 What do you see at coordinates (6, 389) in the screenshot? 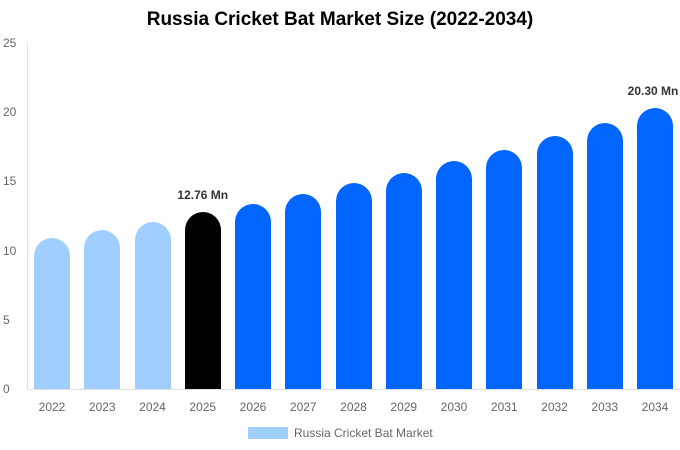
I see `y-tick-label: 0` at bounding box center [6, 389].